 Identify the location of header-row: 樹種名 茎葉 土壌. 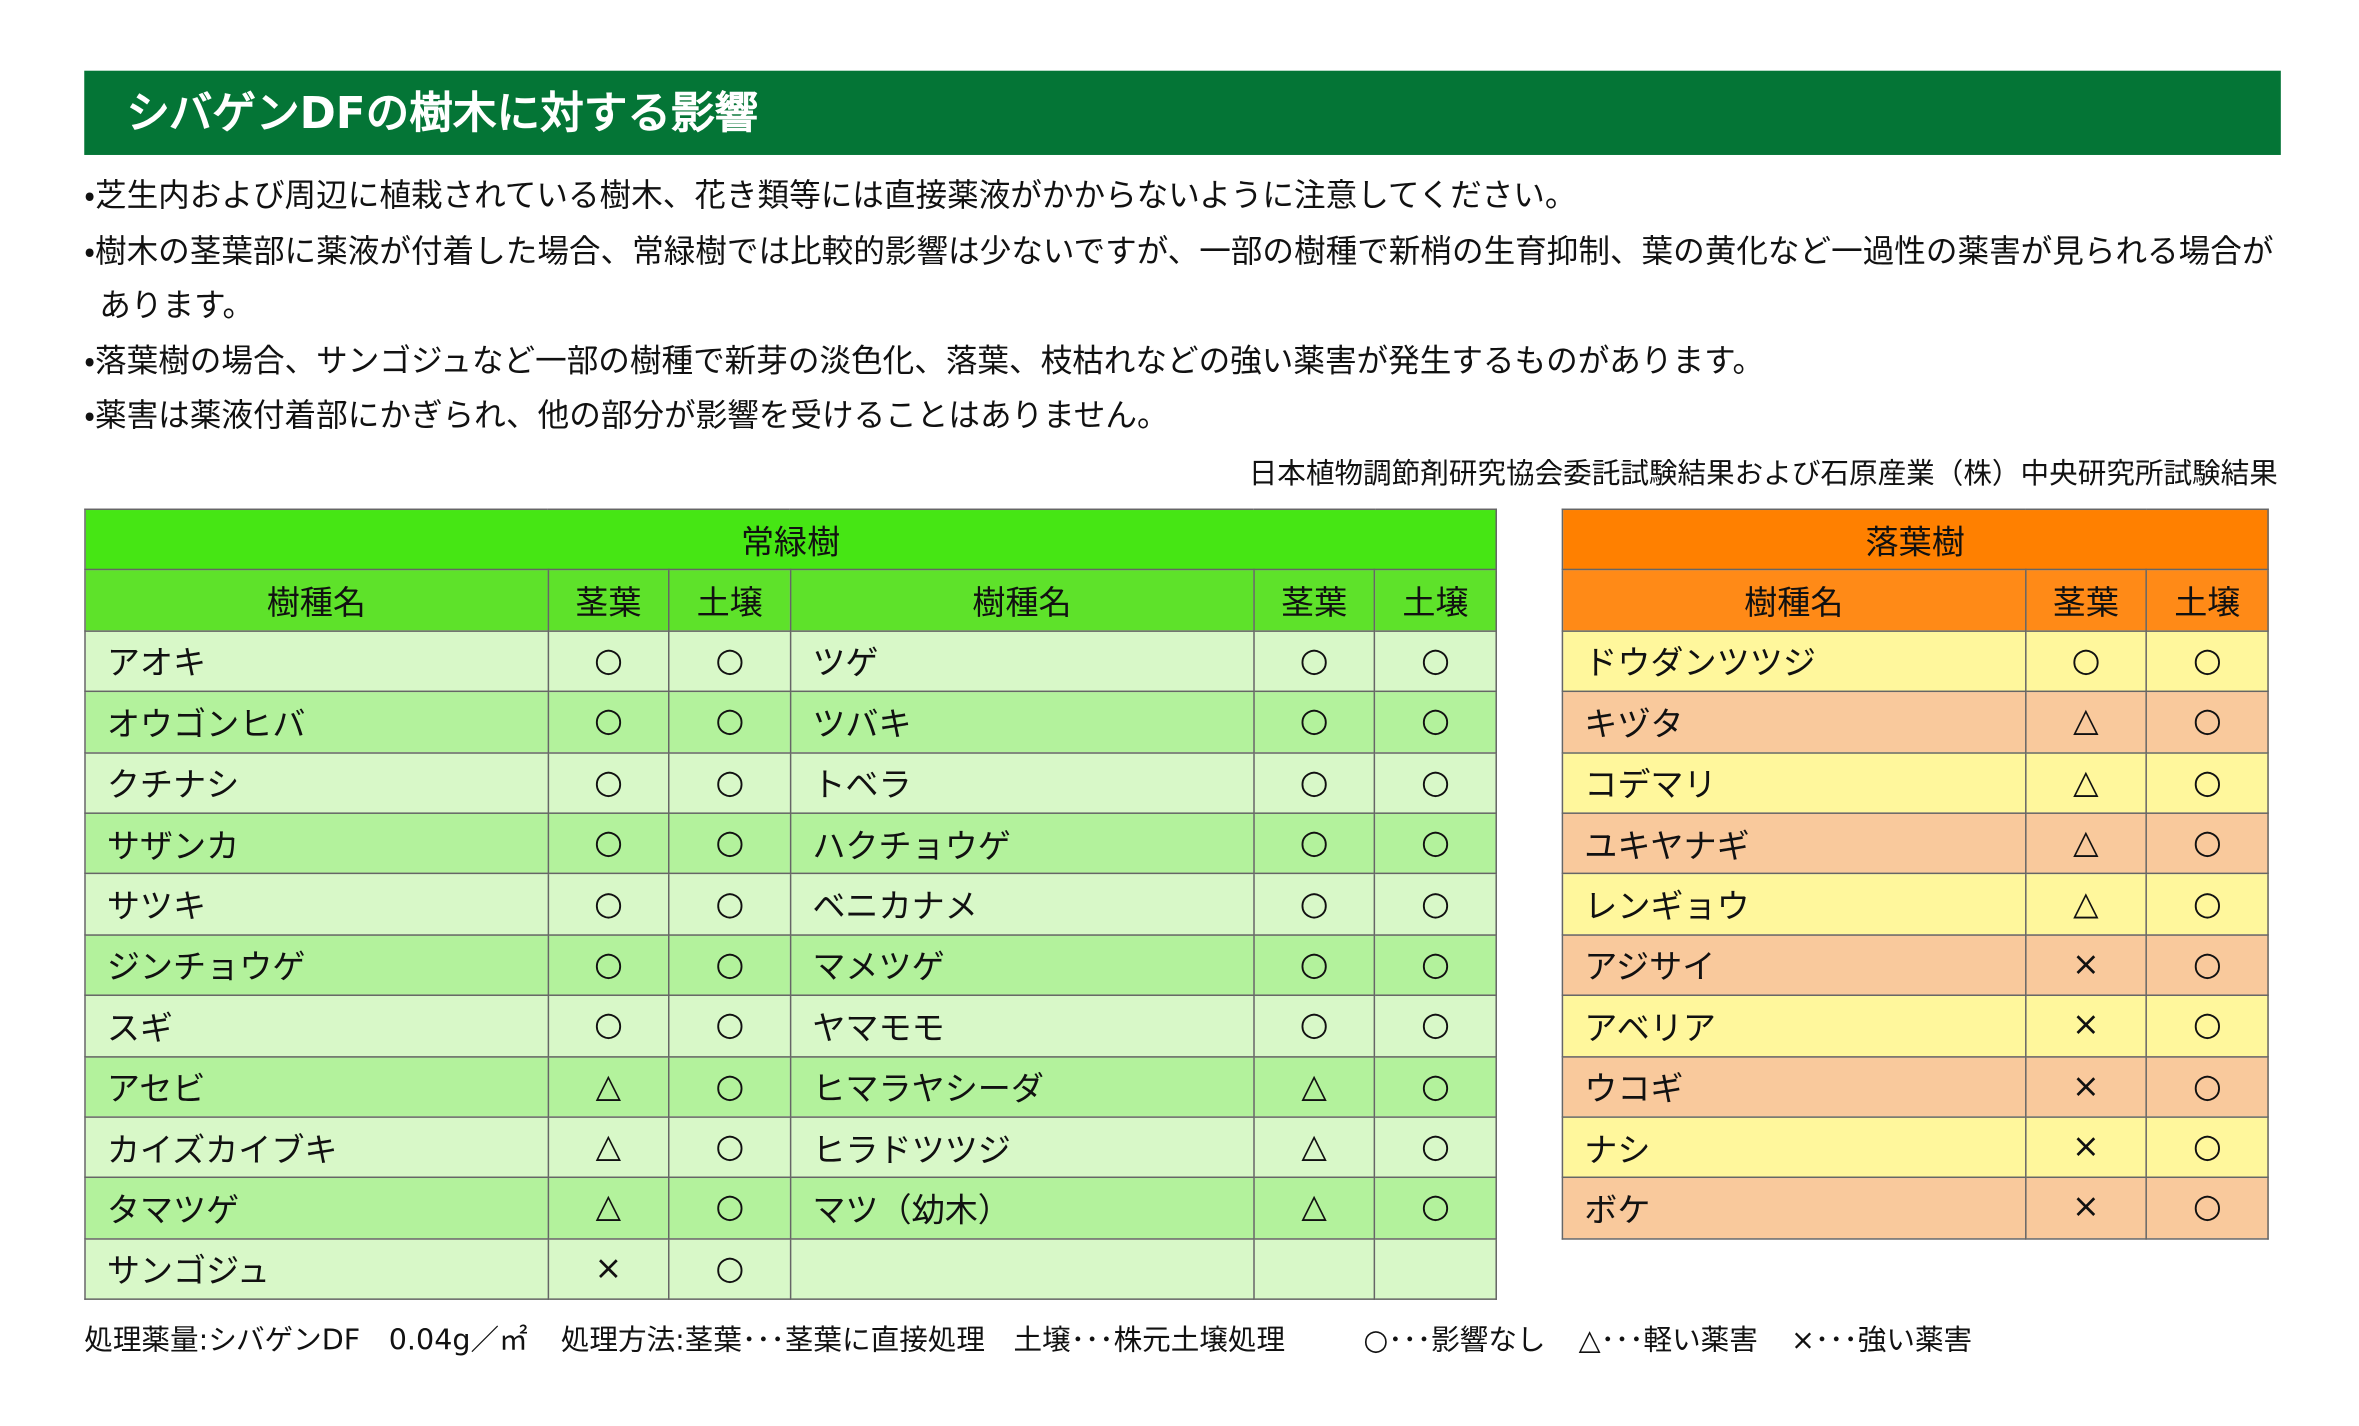
(1915, 600).